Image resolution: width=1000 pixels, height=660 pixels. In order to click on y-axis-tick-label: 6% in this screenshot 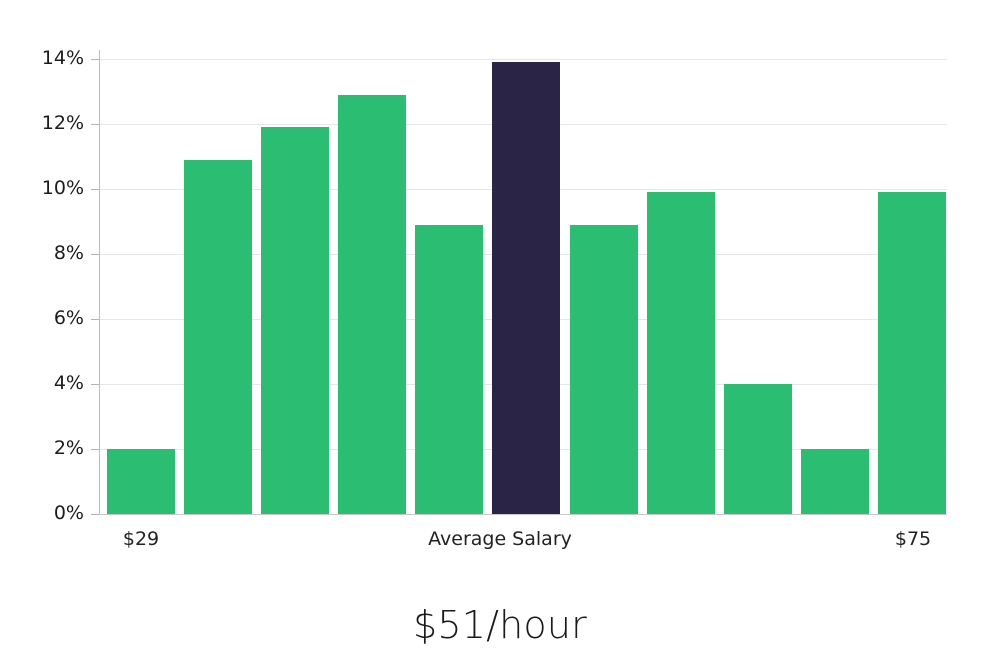, I will do `click(68, 318)`.